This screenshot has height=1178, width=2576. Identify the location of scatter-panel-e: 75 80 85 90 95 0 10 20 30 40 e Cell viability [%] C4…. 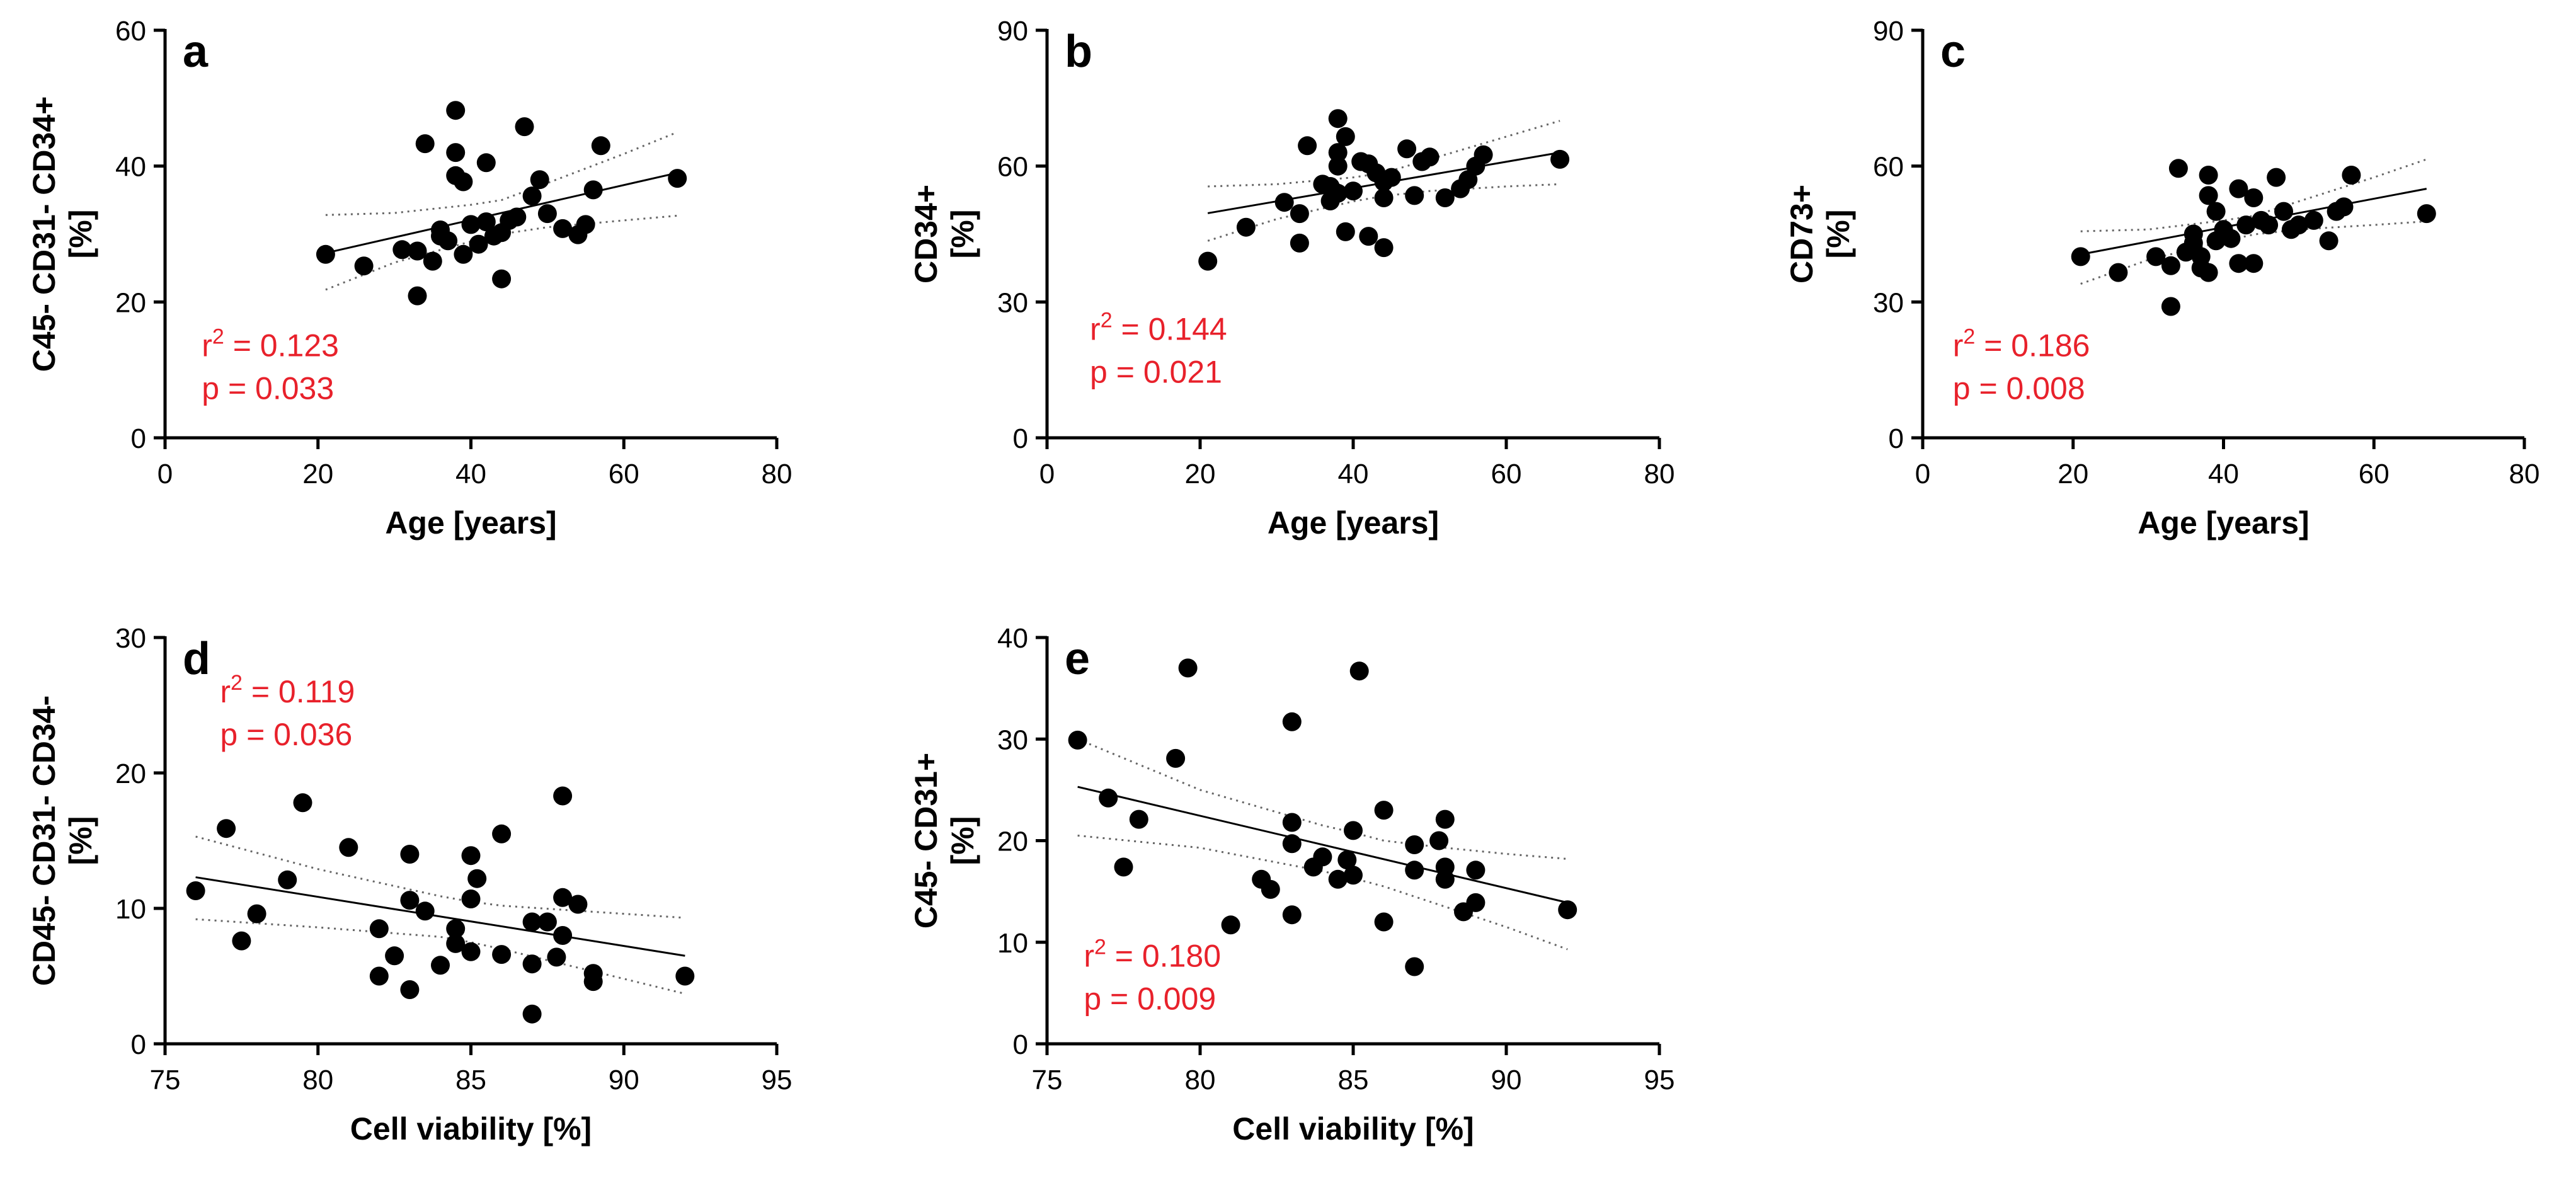
(1291, 885).